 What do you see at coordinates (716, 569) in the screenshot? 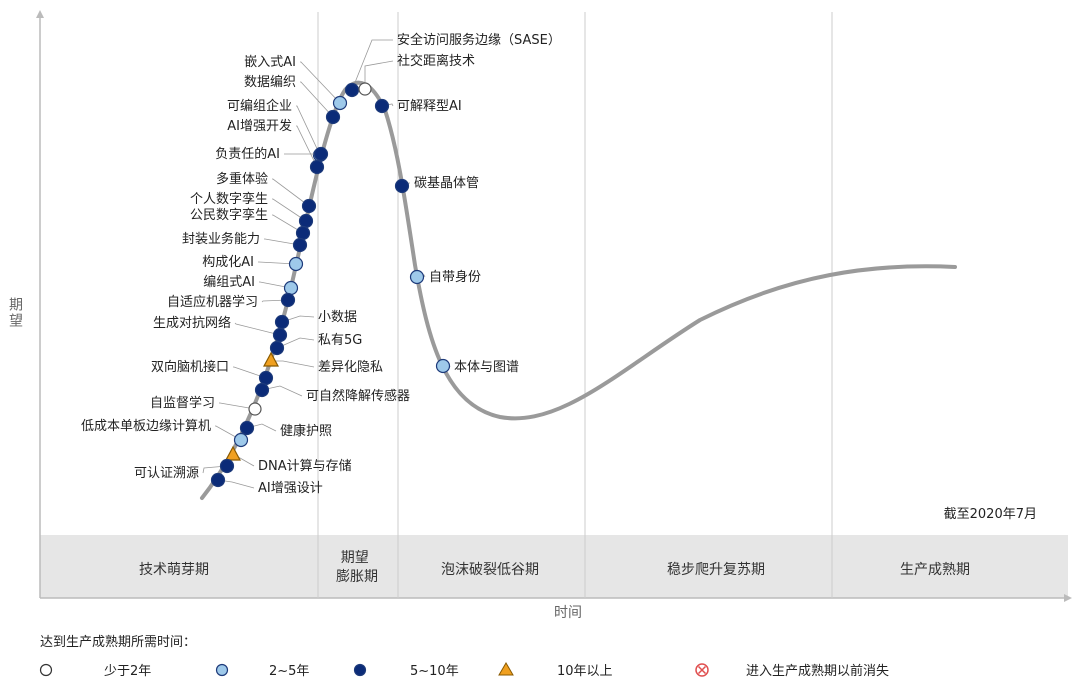
I see `phase-label: 稳步爬升复苏期` at bounding box center [716, 569].